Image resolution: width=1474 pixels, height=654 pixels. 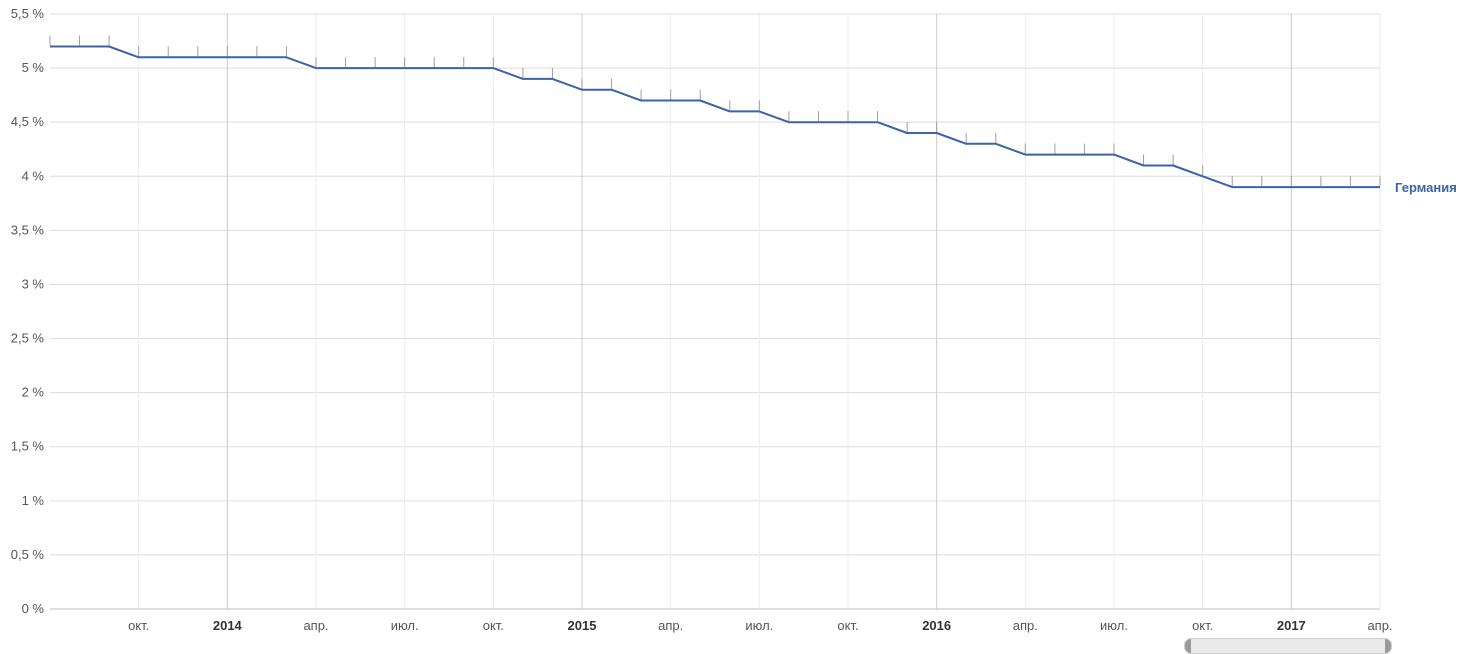 I want to click on y-tick-label: 0 %, so click(x=33, y=608).